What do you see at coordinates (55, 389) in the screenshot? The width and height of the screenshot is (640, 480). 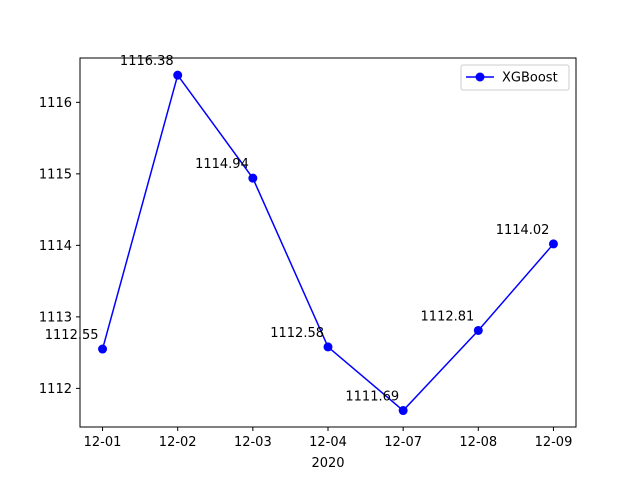 I see `y-tick-label-0: 1112` at bounding box center [55, 389].